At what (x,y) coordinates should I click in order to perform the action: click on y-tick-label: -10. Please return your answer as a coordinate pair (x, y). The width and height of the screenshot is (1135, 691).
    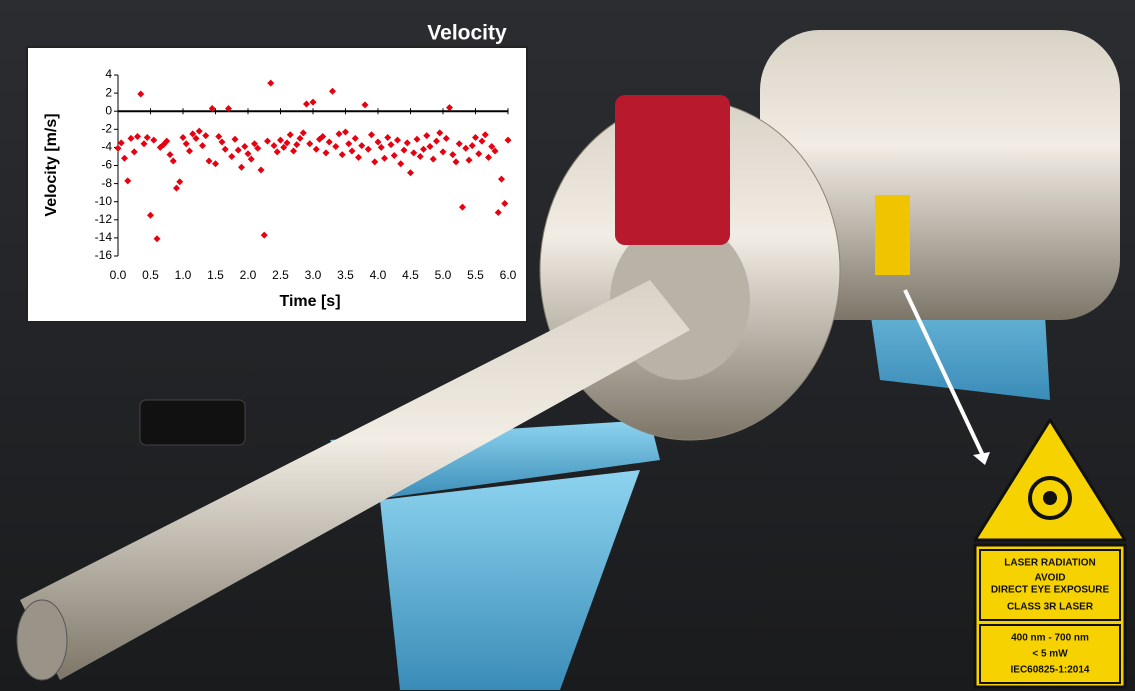
    Looking at the image, I should click on (104, 201).